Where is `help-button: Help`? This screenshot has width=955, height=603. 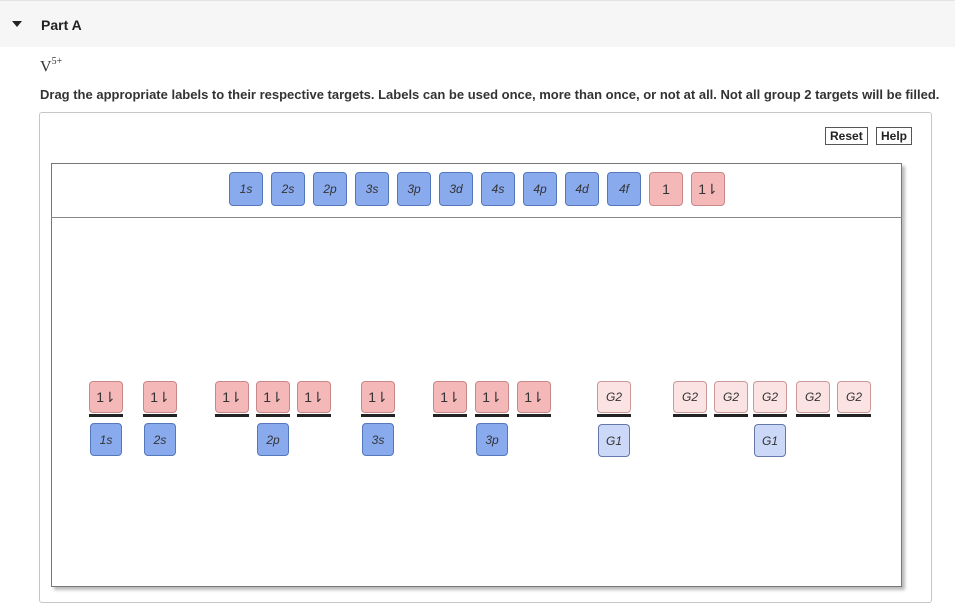 help-button: Help is located at coordinates (894, 136).